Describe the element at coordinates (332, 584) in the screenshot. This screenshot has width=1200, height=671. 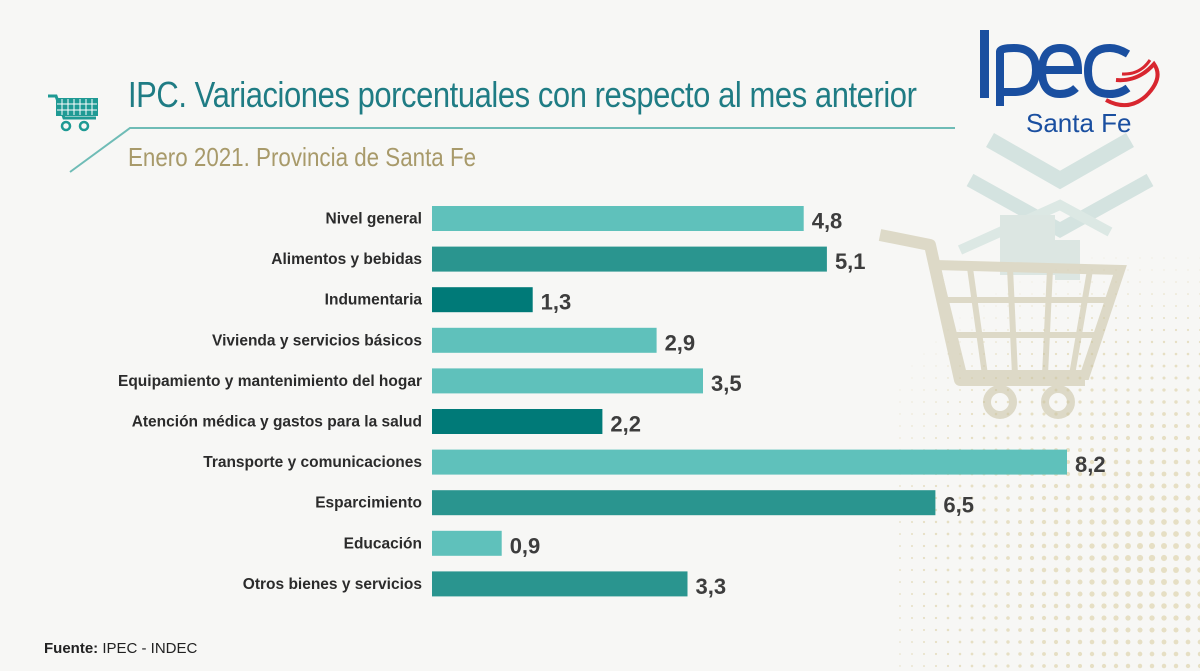
I see `category-label: Otros bienes y servicios` at that location.